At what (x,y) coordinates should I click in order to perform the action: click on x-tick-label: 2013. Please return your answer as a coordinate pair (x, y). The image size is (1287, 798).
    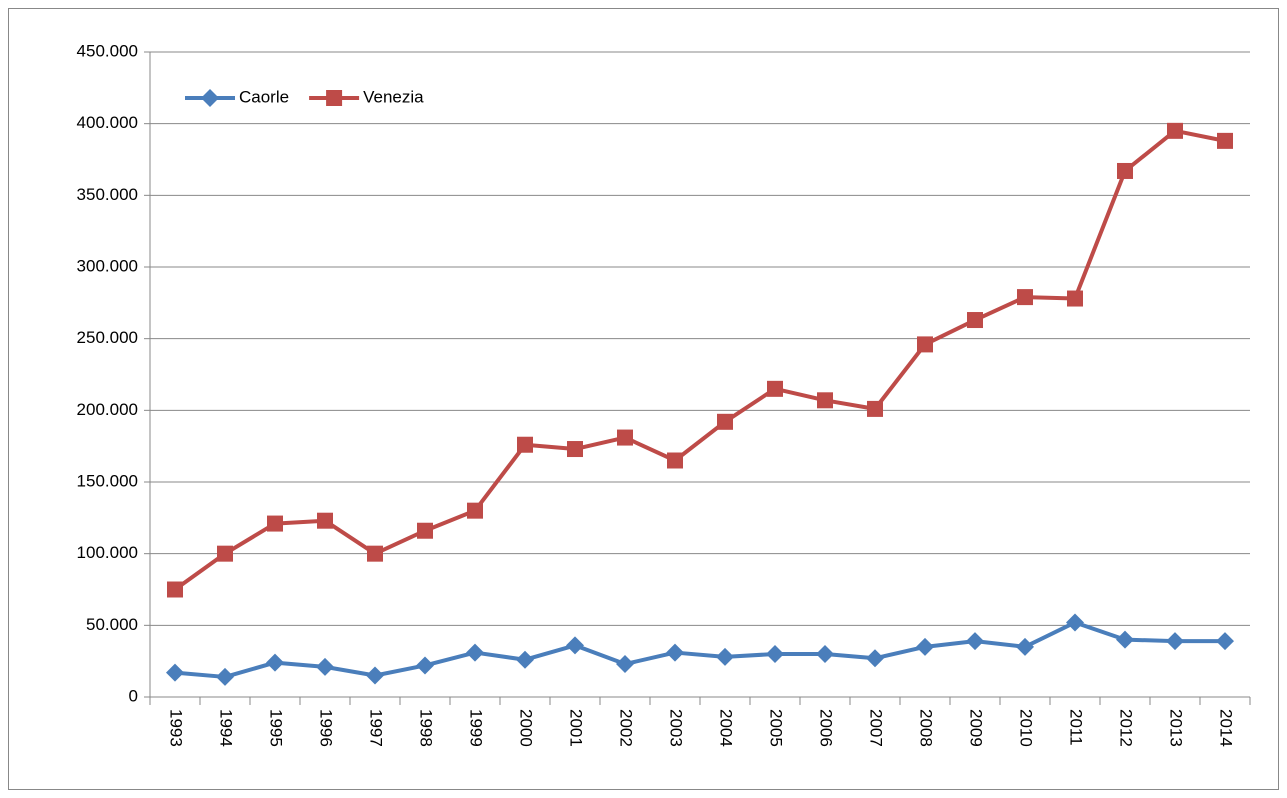
    Looking at the image, I should click on (1176, 728).